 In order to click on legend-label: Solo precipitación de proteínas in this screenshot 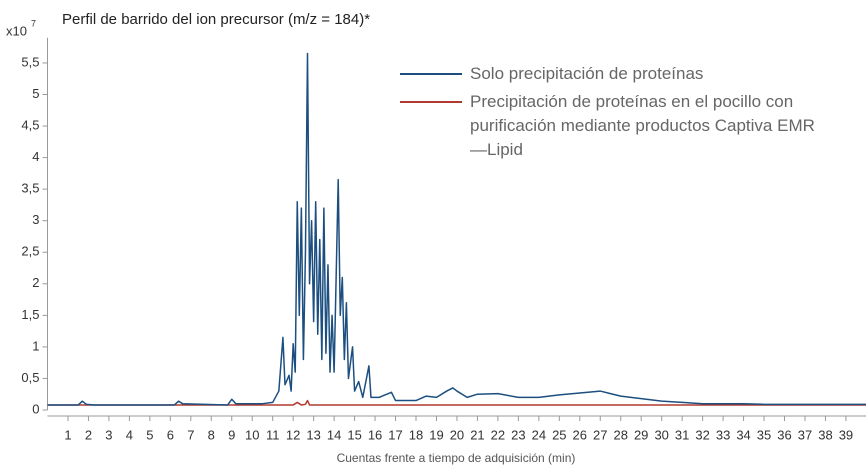, I will do `click(587, 73)`.